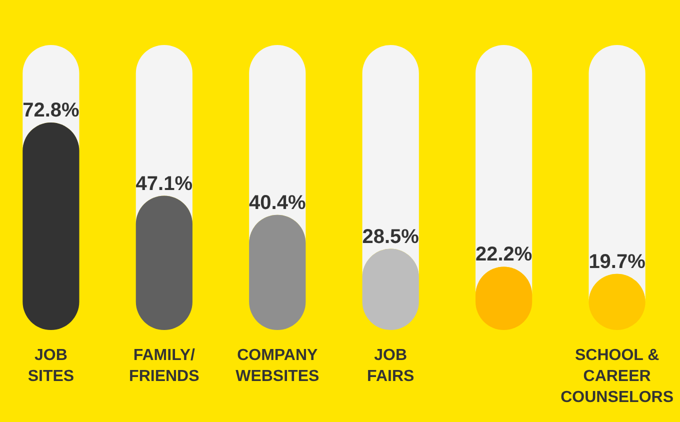 The image size is (680, 422). Describe the element at coordinates (164, 183) in the screenshot. I see `data-label: 47.1%` at that location.